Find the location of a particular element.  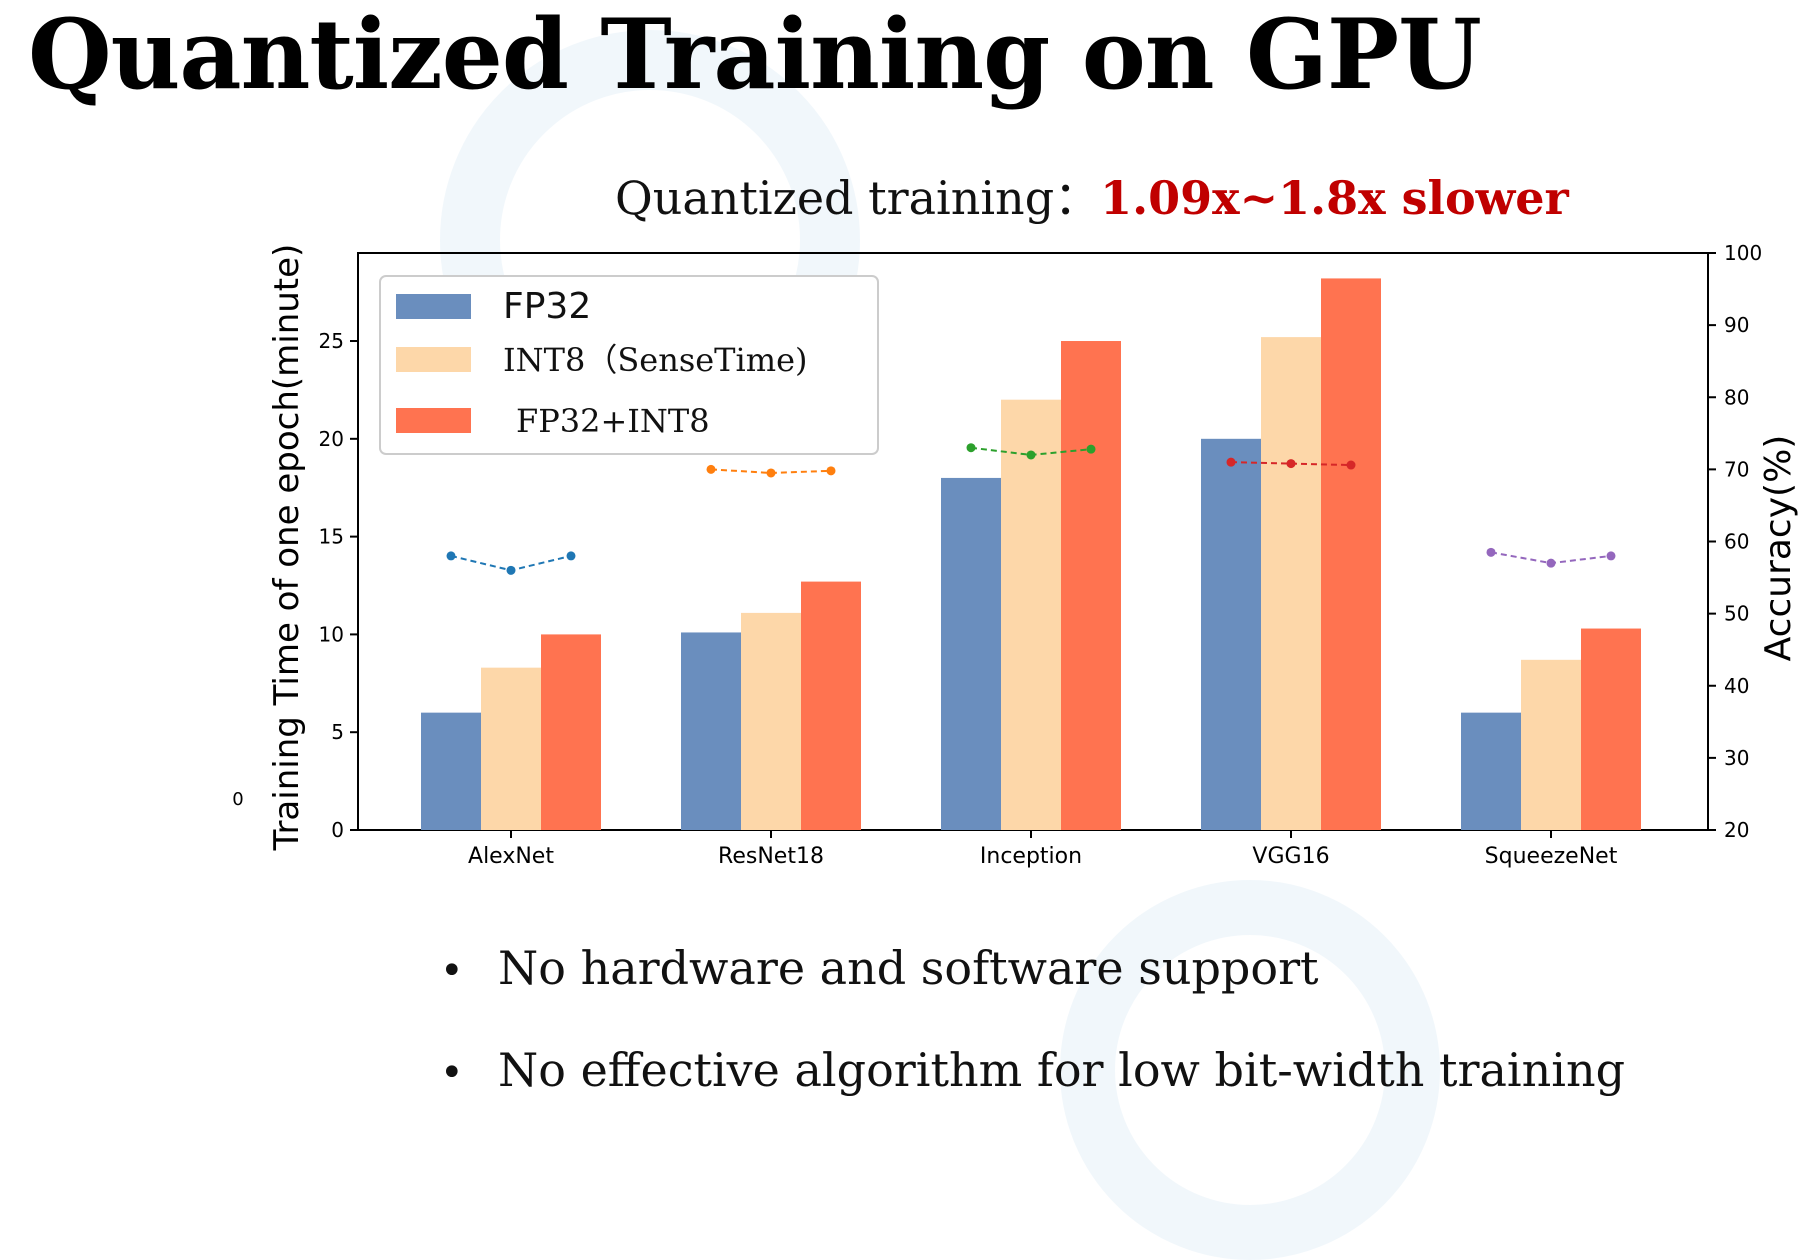

y2-axis-label: Accuracy(%) is located at coordinates (1778, 548).